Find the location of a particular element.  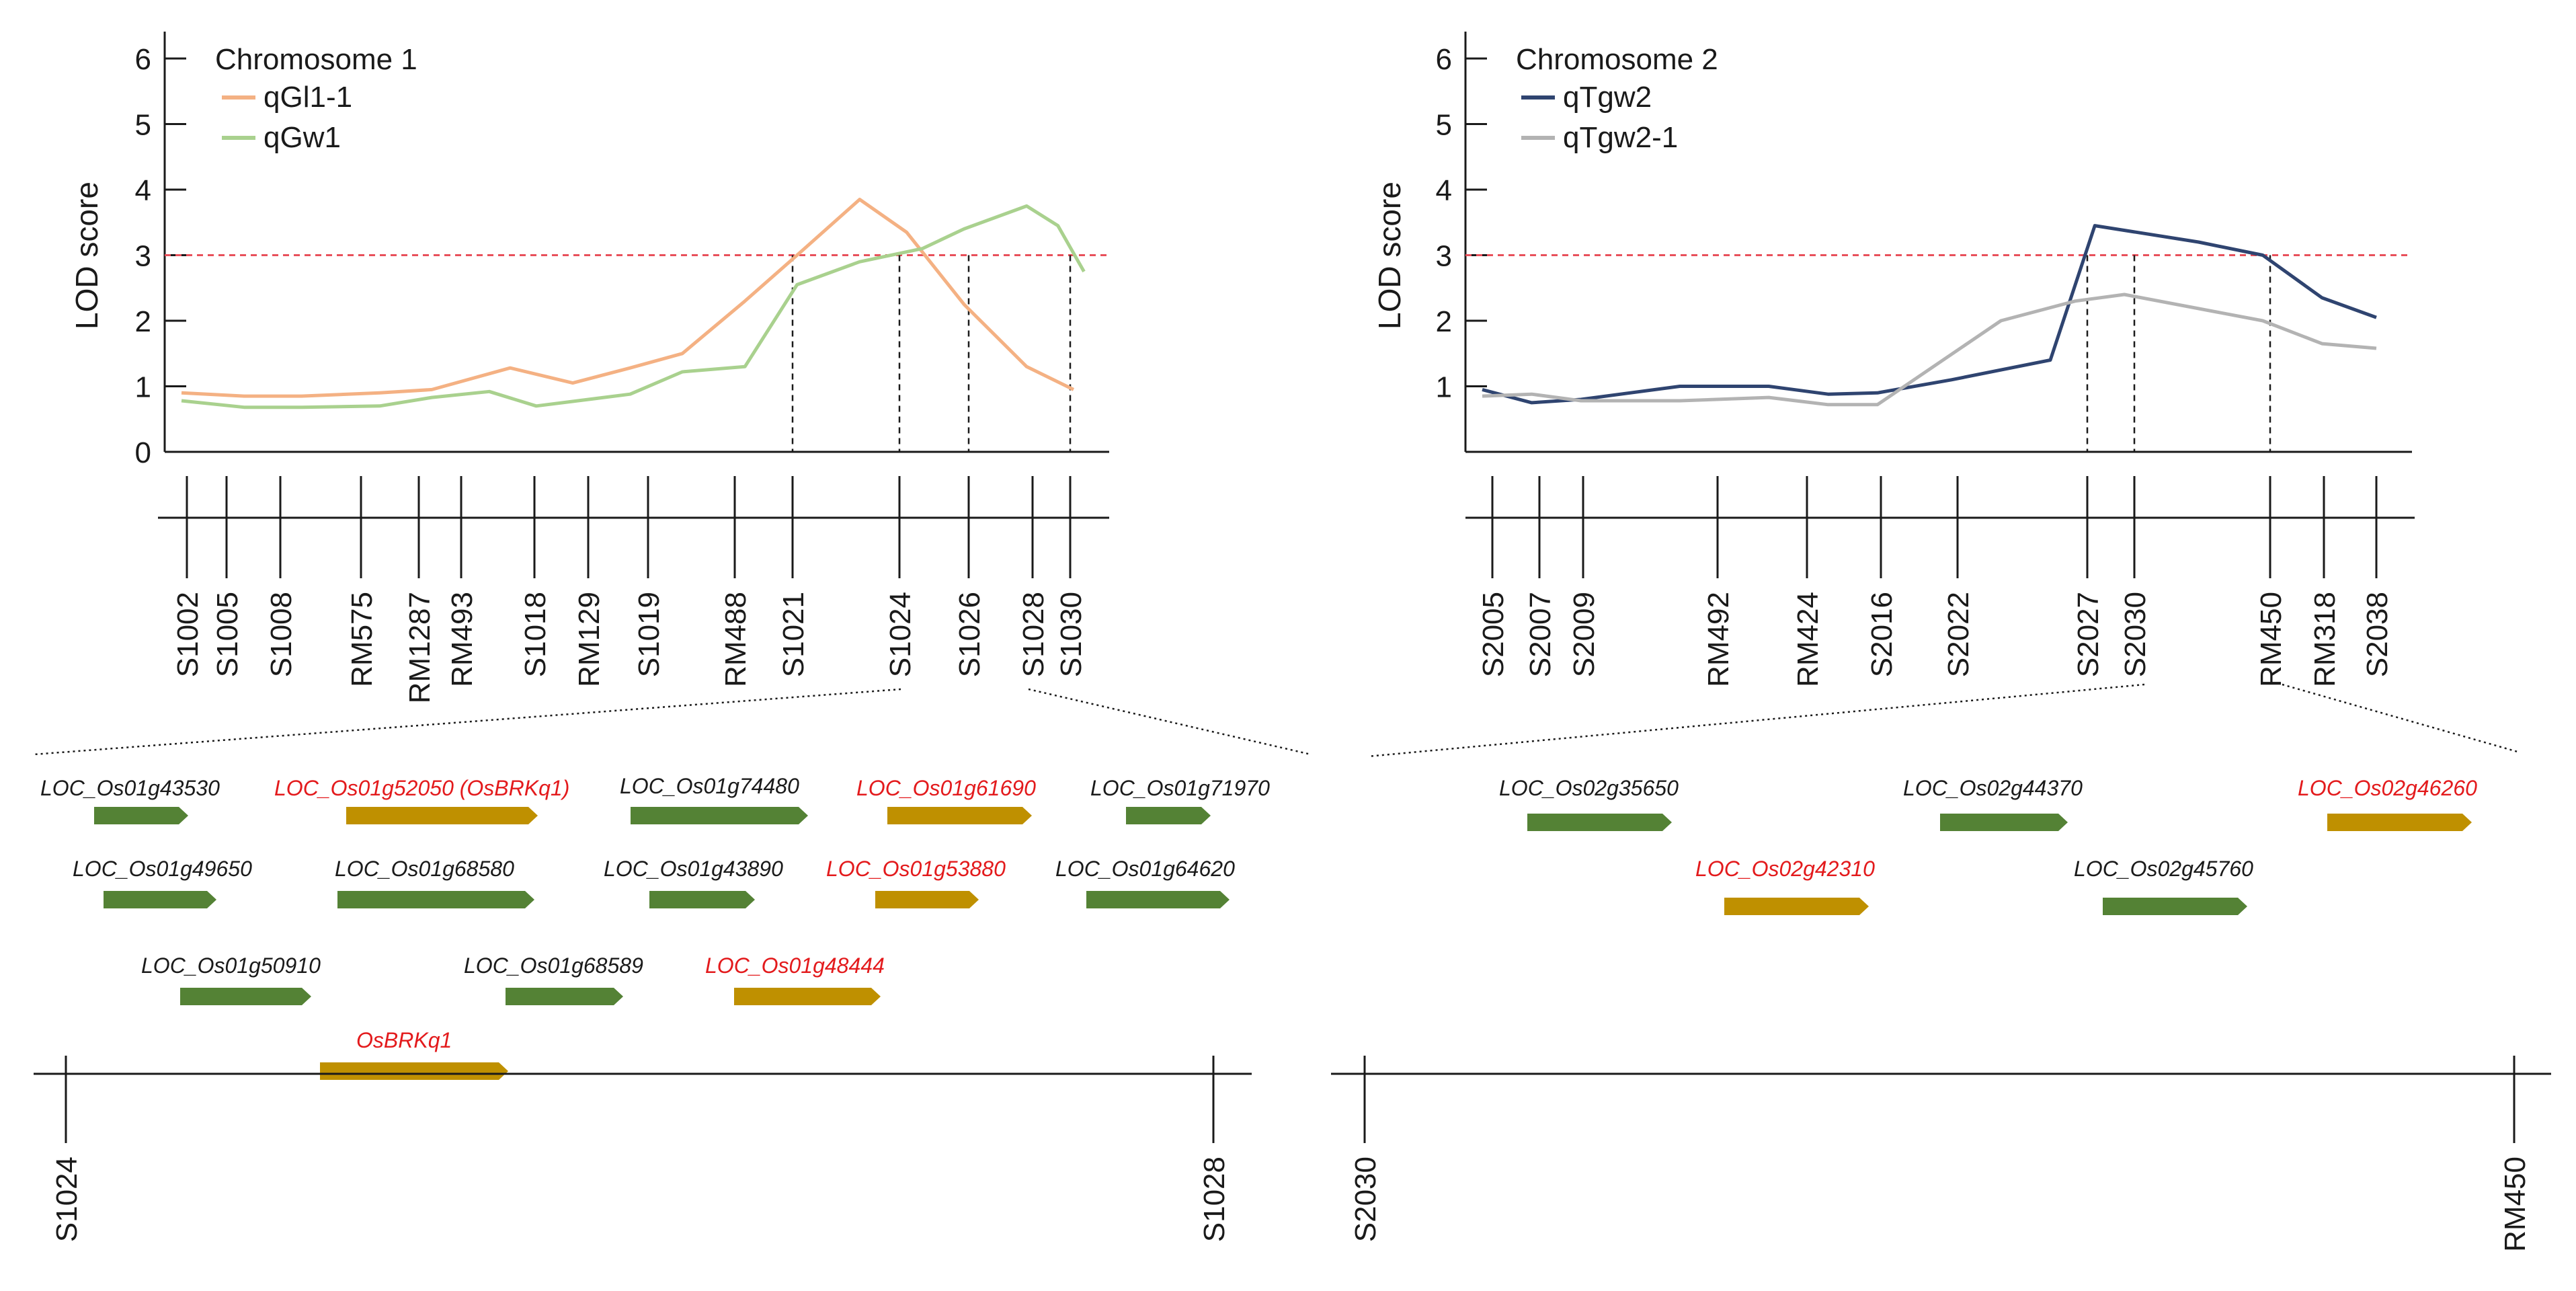

gene-label: LOC_Os02g44370 is located at coordinates (1993, 788).